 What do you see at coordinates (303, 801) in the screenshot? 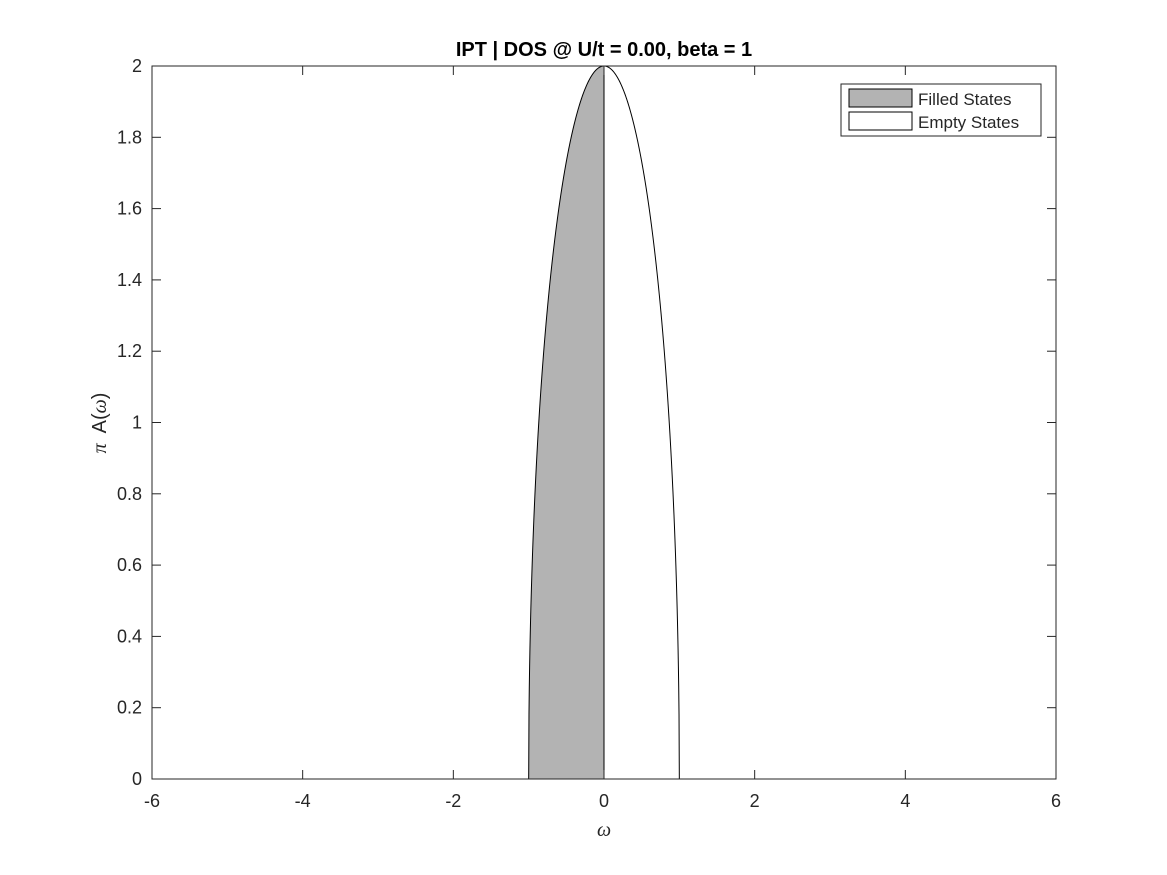
I see `x-tick-label: -4` at bounding box center [303, 801].